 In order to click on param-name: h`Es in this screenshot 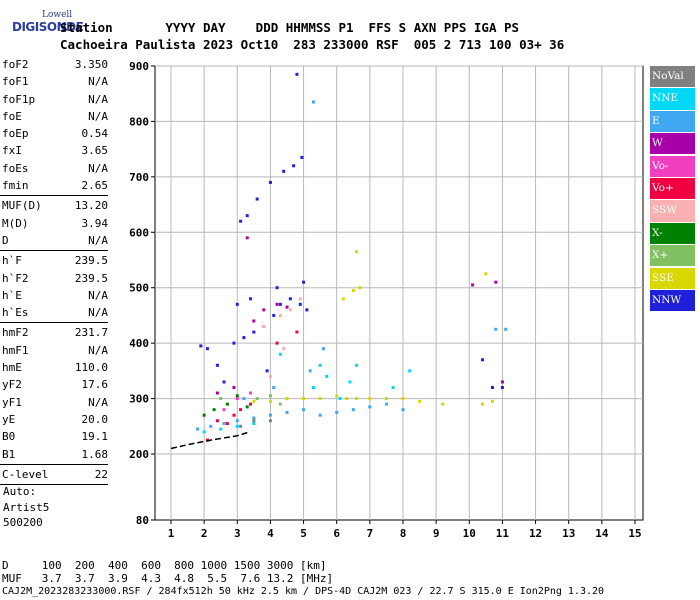, I will do `click(15, 313)`.